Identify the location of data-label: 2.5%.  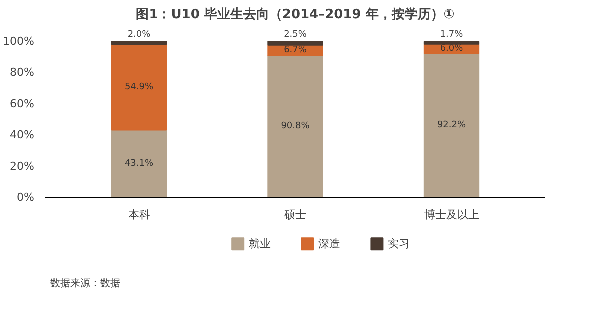
(296, 35).